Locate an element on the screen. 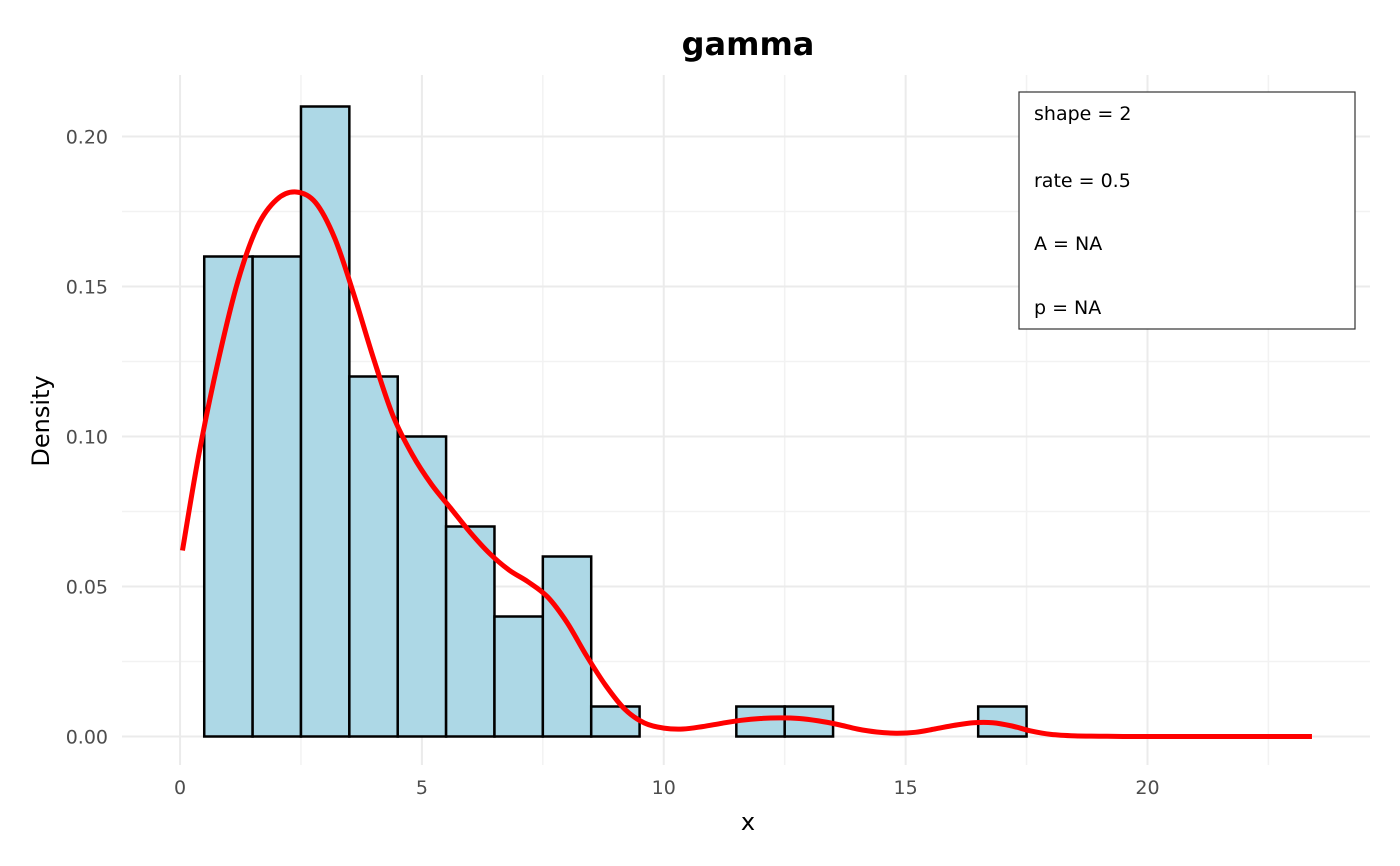 Image resolution: width=1400 pixels, height=866 pixels. x-tick-label: 5 is located at coordinates (422, 788).